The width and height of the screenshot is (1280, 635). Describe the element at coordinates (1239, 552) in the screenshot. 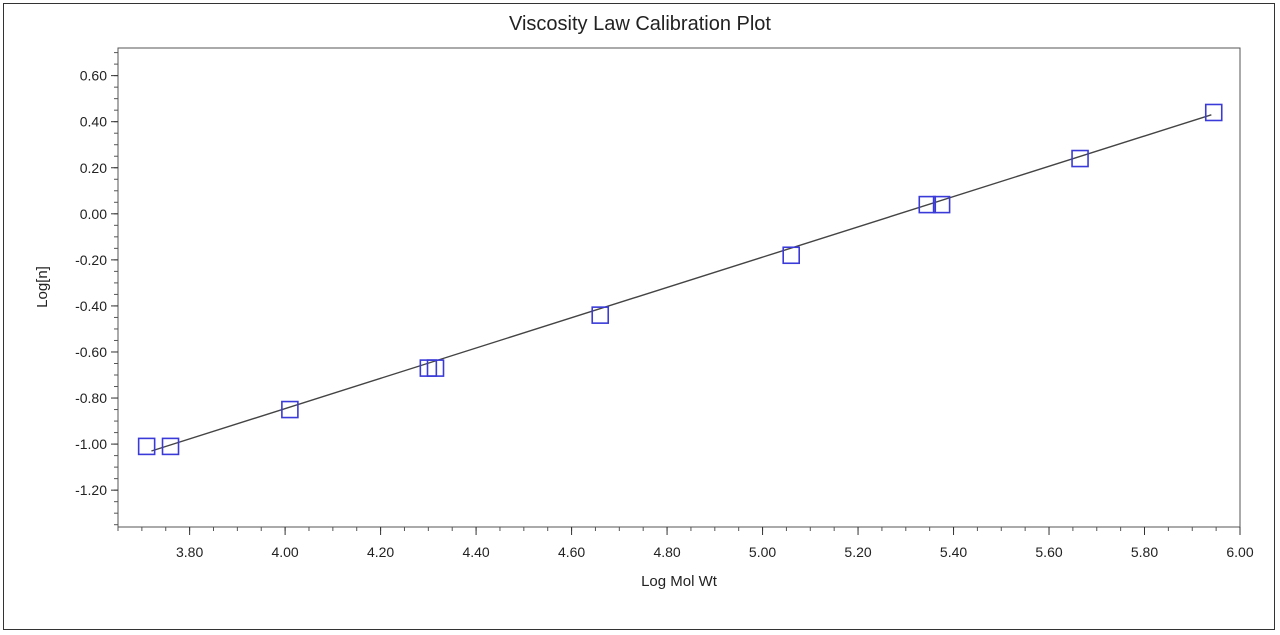

I see `x-tick-label: 6.00` at that location.